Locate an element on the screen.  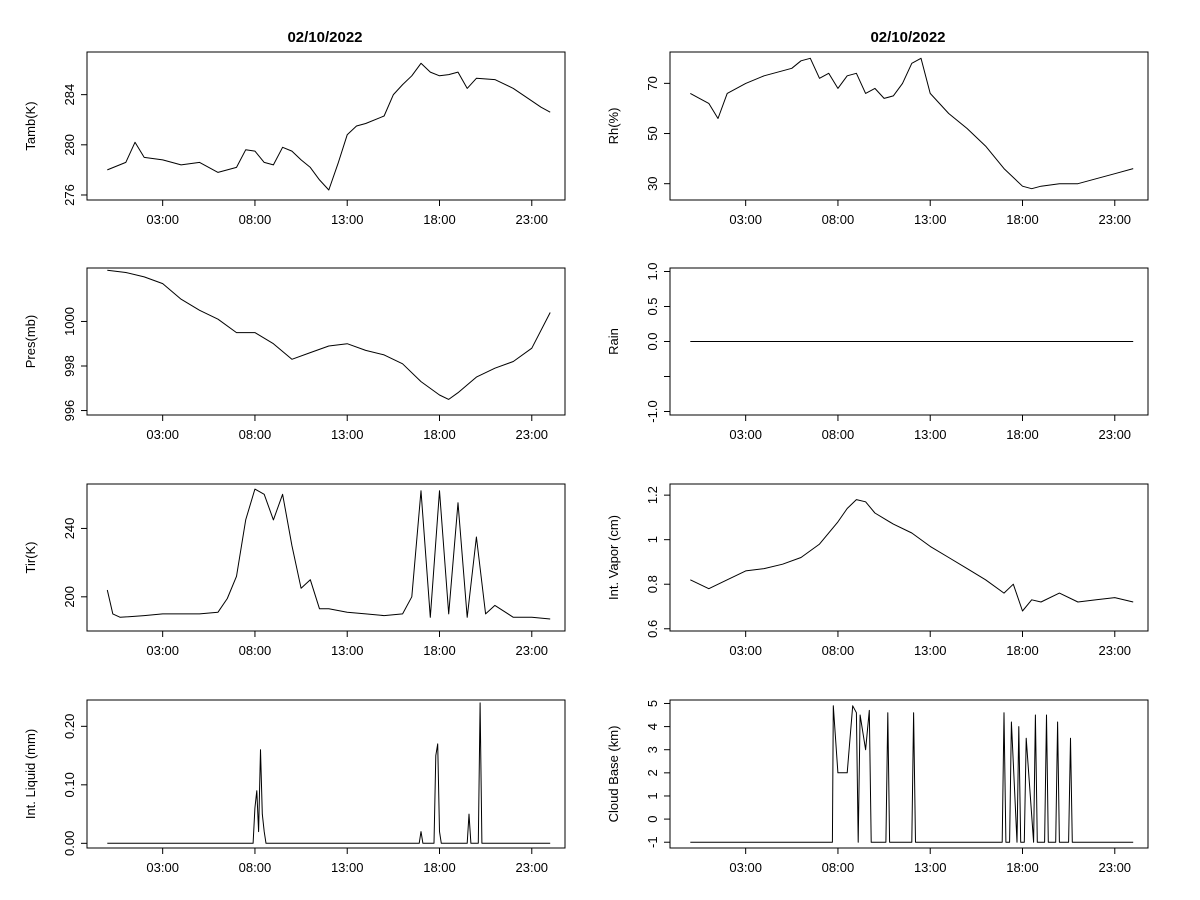
y-tick-label: 30 is located at coordinates (652, 183).